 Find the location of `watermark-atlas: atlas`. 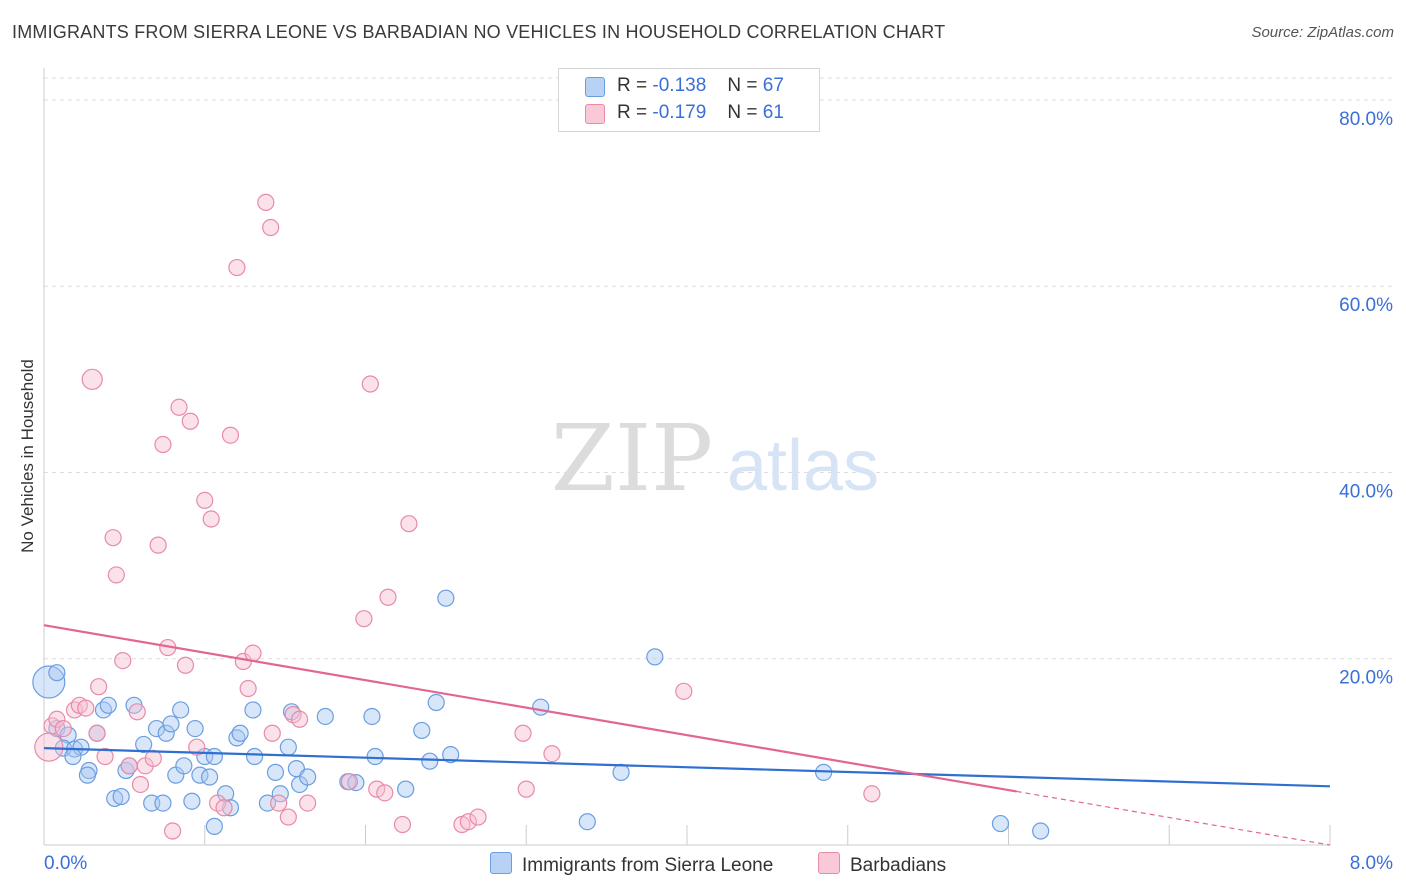

watermark-atlas: atlas is located at coordinates (803, 466).